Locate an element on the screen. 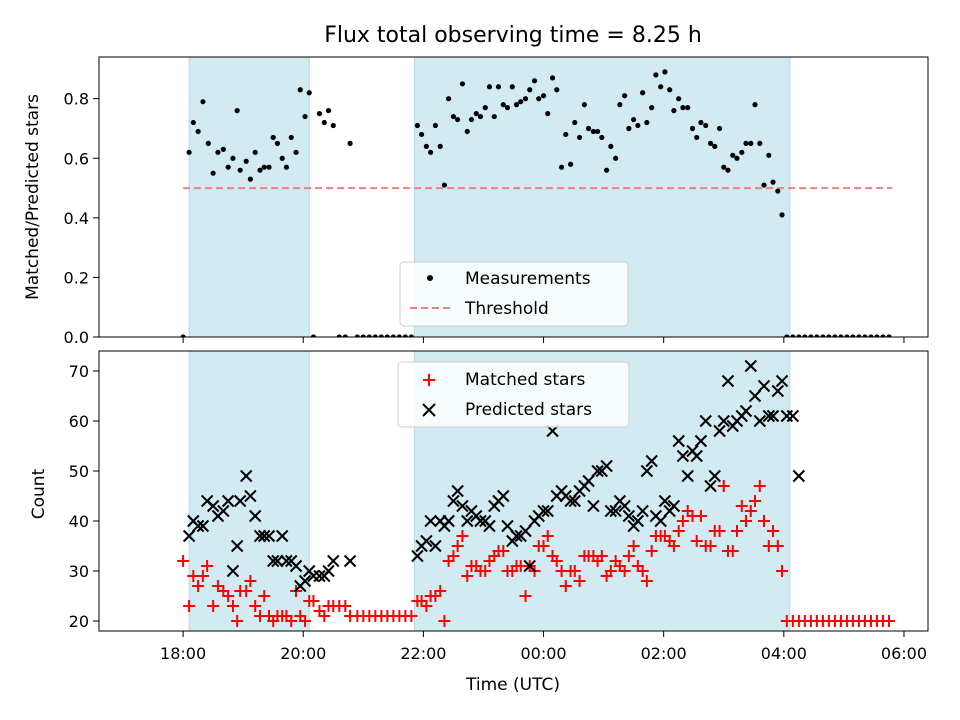 The width and height of the screenshot is (960, 720). y-tick-label: 0.6 is located at coordinates (76, 158).